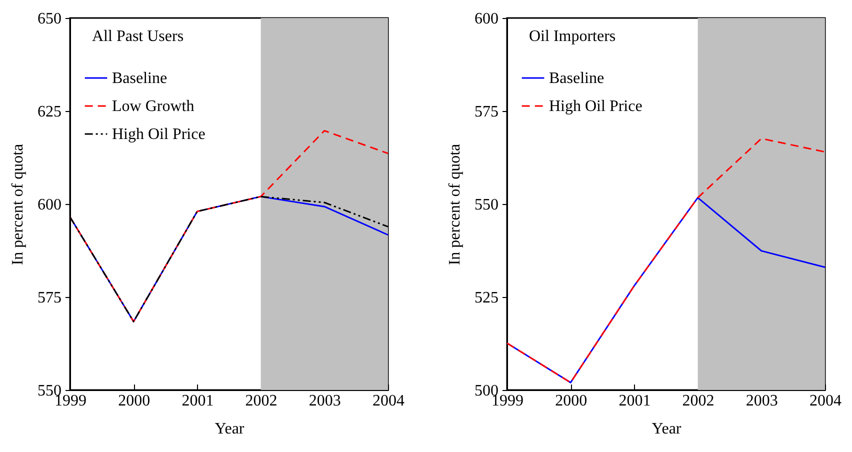 The width and height of the screenshot is (852, 452). I want to click on text: Oil Importers, so click(572, 36).